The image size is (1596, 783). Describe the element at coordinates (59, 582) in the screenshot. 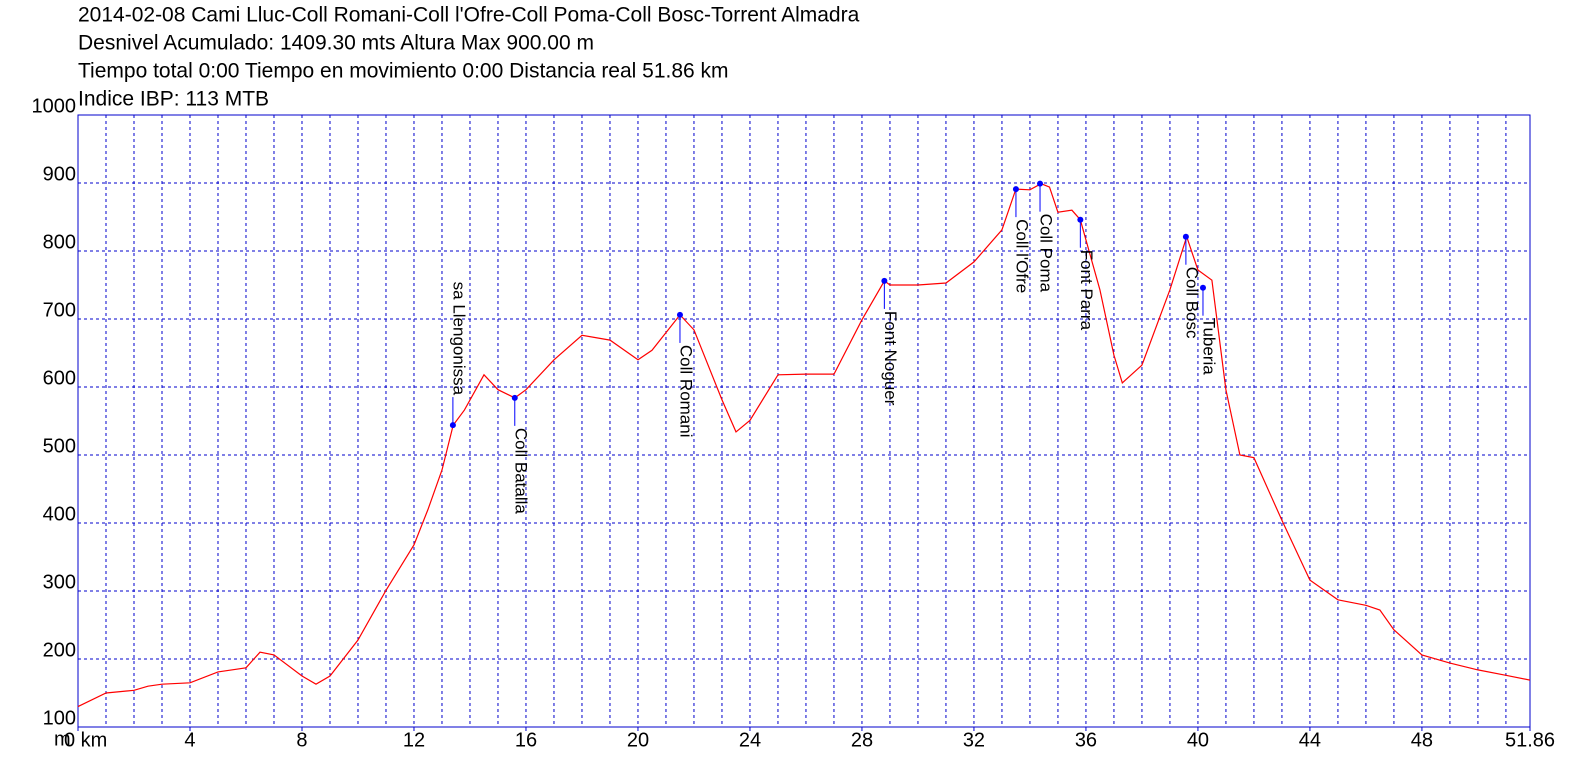

I see `y-tick-label: 300` at that location.